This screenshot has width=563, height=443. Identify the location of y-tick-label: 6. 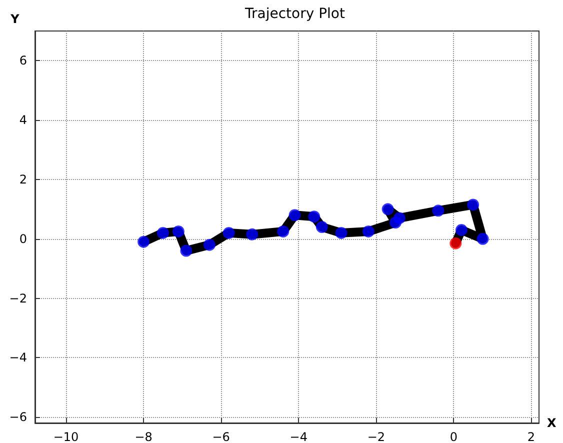
(23, 61).